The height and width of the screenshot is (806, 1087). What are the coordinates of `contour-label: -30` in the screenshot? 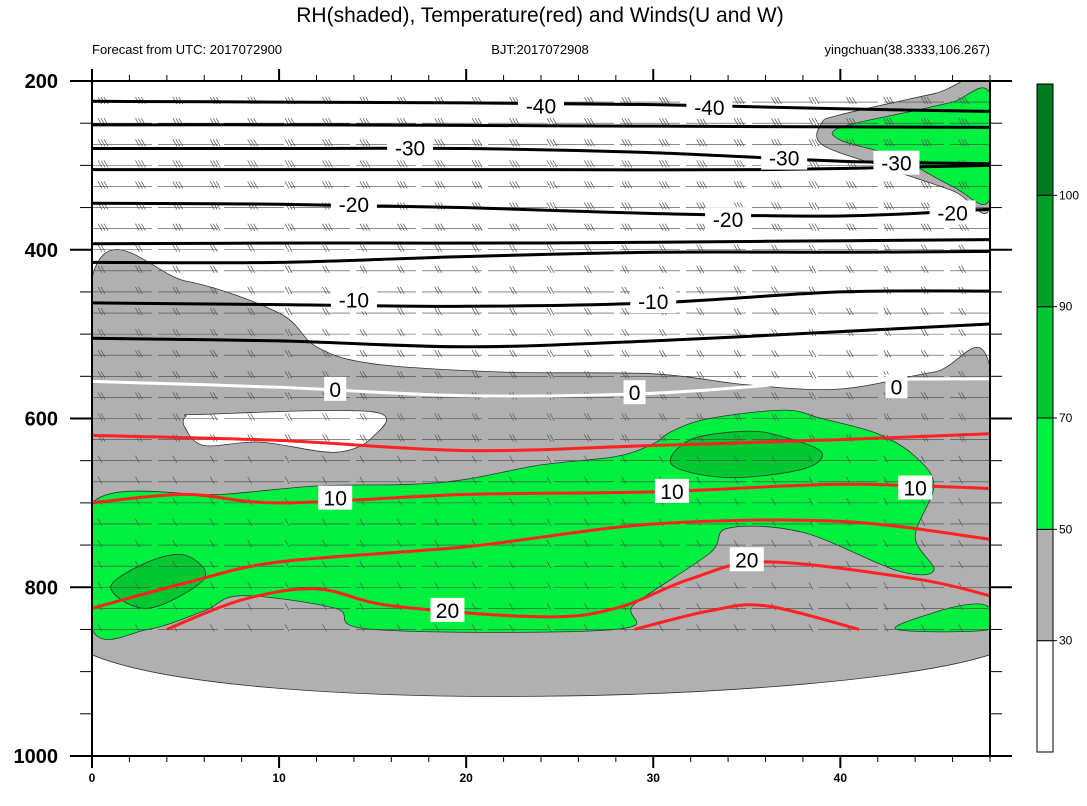 It's located at (896, 163).